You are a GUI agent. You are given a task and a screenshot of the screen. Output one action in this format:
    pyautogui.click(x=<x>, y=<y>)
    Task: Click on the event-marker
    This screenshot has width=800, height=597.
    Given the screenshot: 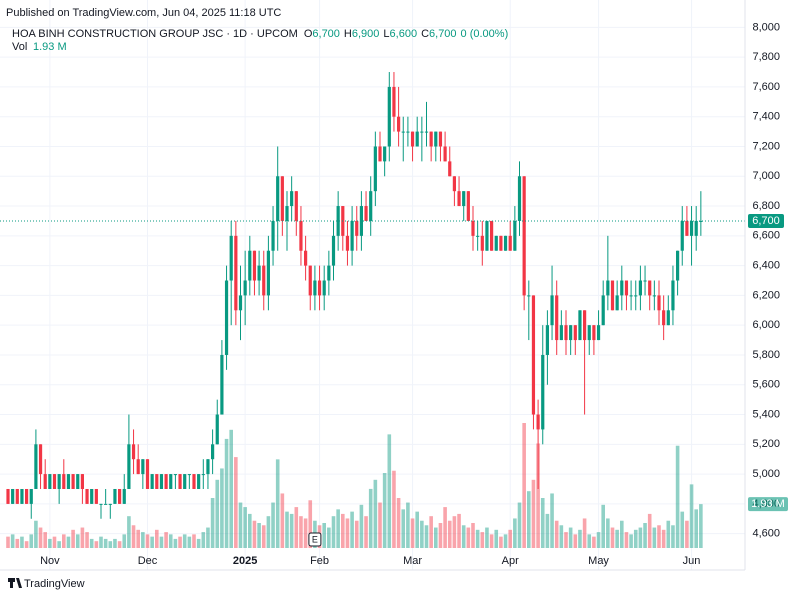 What is the action you would take?
    pyautogui.click(x=315, y=539)
    